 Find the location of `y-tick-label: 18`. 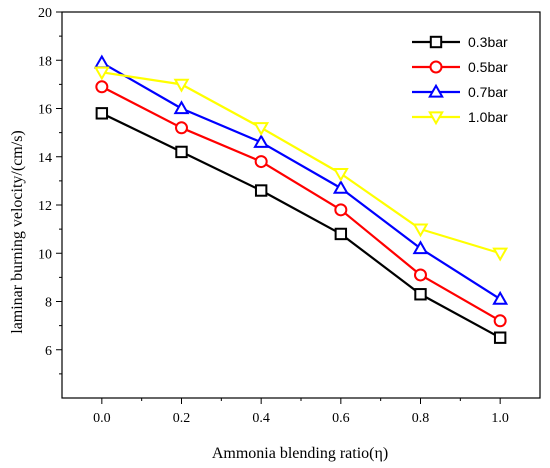

y-tick-label: 18 is located at coordinates (45, 61).